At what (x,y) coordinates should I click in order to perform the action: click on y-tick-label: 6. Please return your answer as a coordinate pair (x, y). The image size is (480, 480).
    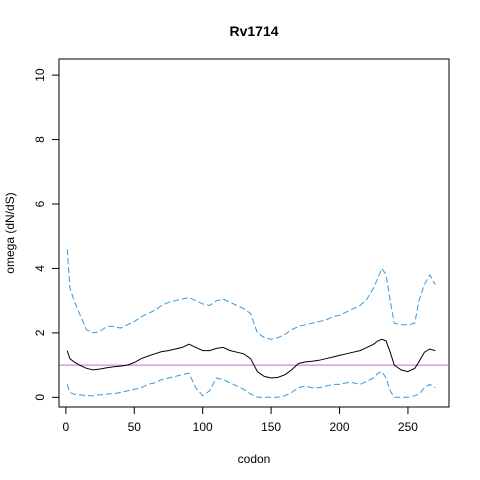
    Looking at the image, I should click on (40, 203).